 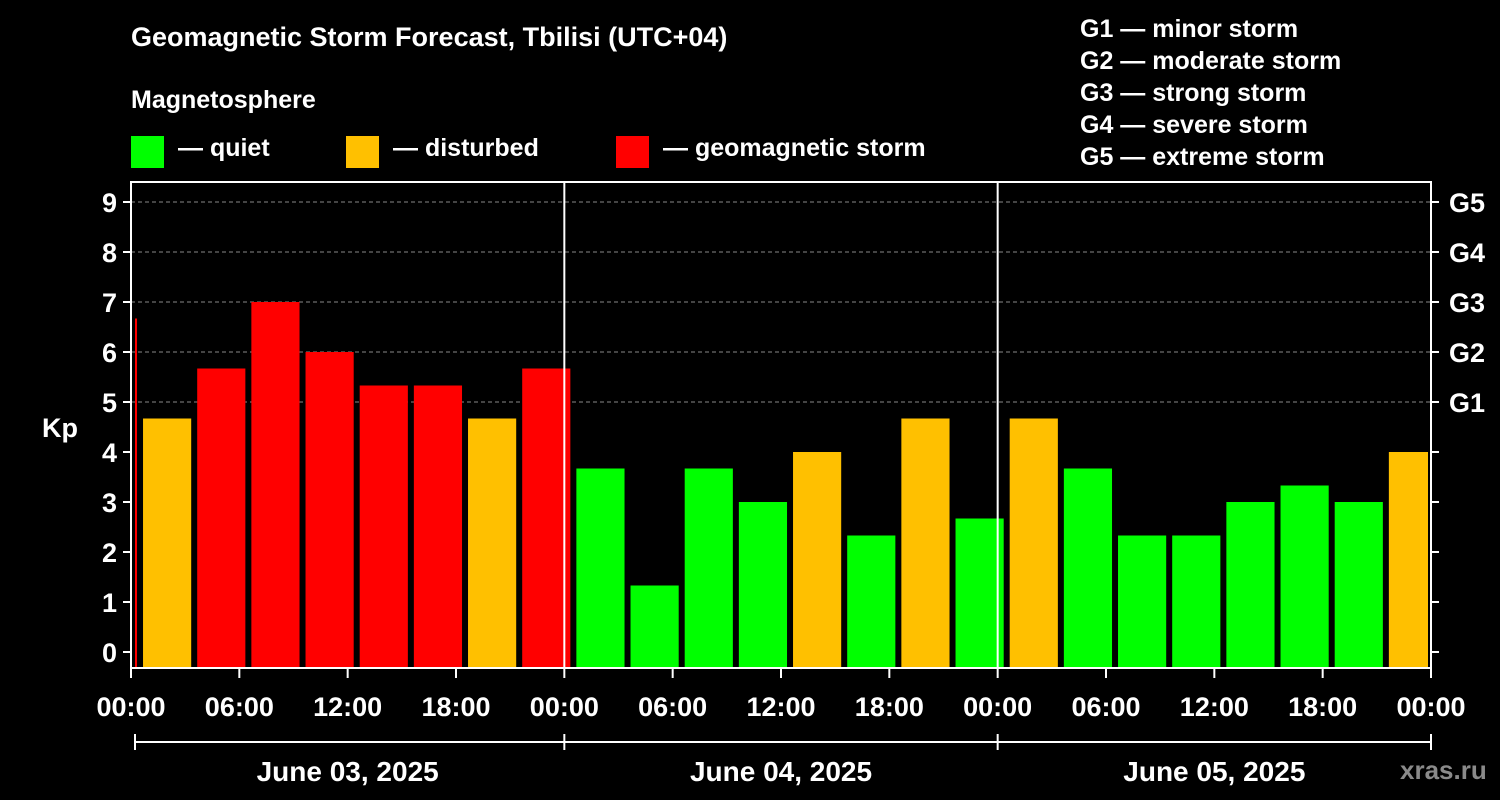 I want to click on legend-item-quiet: — quiet, so click(x=231, y=151).